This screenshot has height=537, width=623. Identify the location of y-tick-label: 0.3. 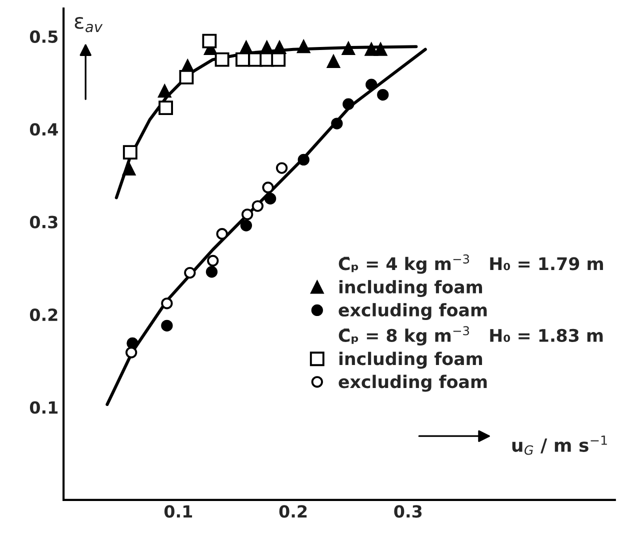
(44, 222).